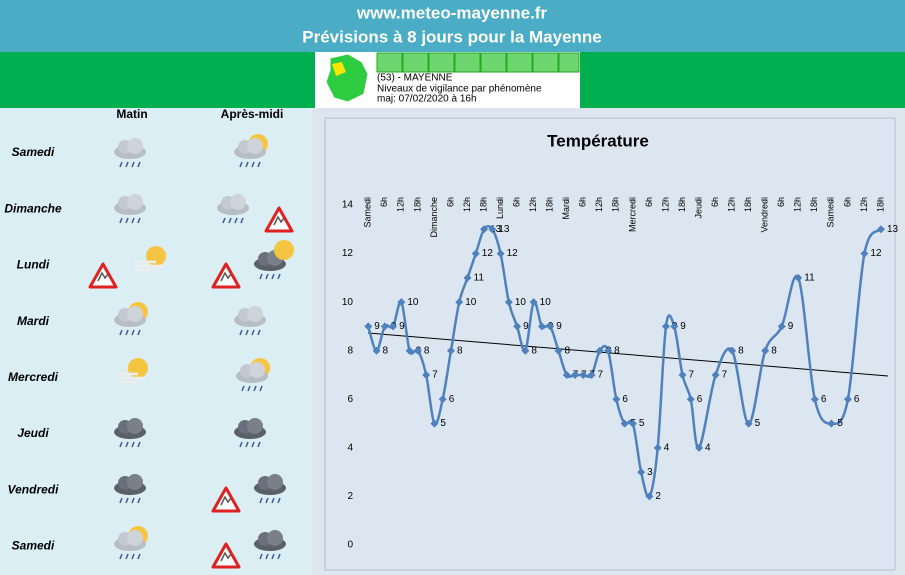 The height and width of the screenshot is (575, 905). Describe the element at coordinates (350, 350) in the screenshot. I see `y-tick-label: 8` at that location.